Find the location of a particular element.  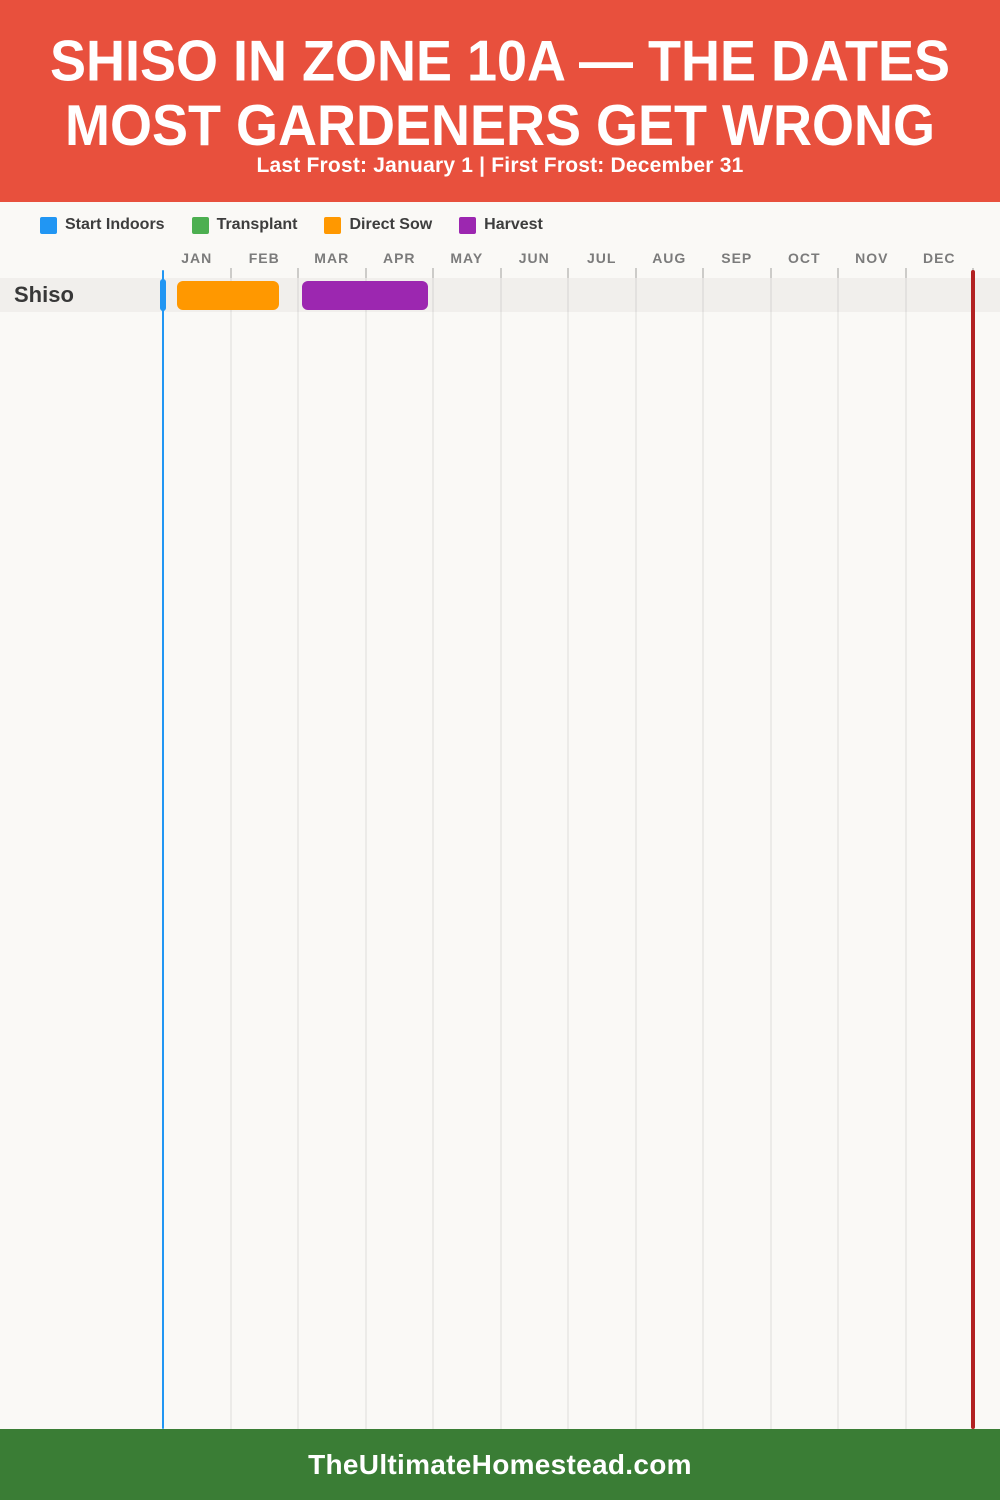

month-label-jun: JUN is located at coordinates (534, 258).